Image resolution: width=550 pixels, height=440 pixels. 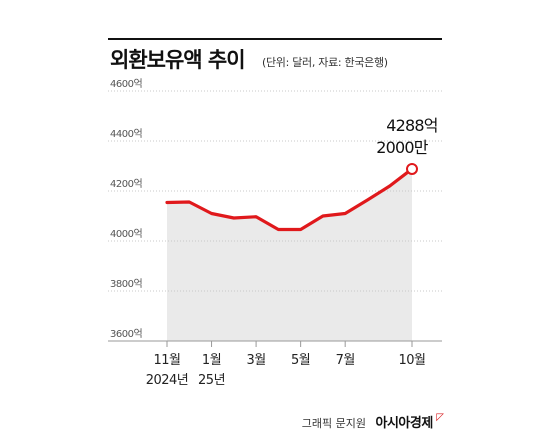 What do you see at coordinates (333, 423) in the screenshot?
I see `graphic-credit: 그래픽 문지원` at bounding box center [333, 423].